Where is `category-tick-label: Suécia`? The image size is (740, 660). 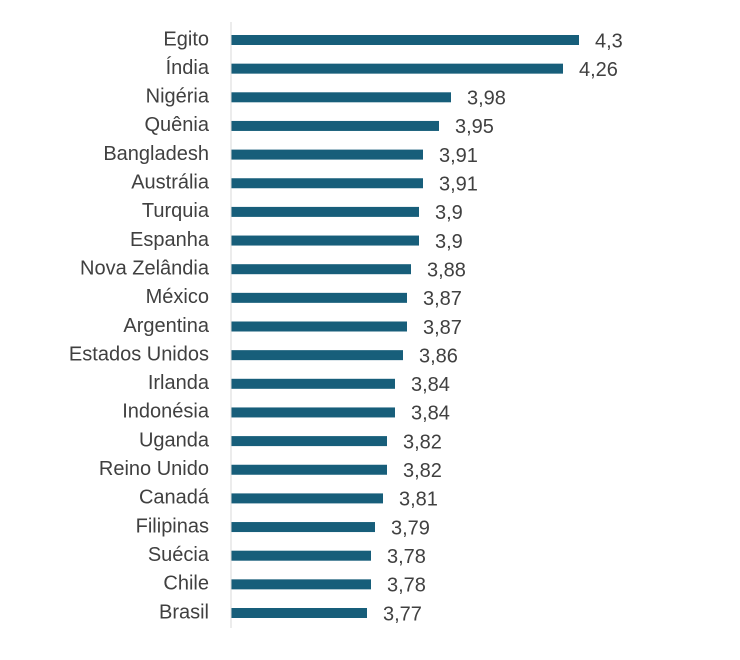 category-tick-label: Suécia is located at coordinates (179, 555).